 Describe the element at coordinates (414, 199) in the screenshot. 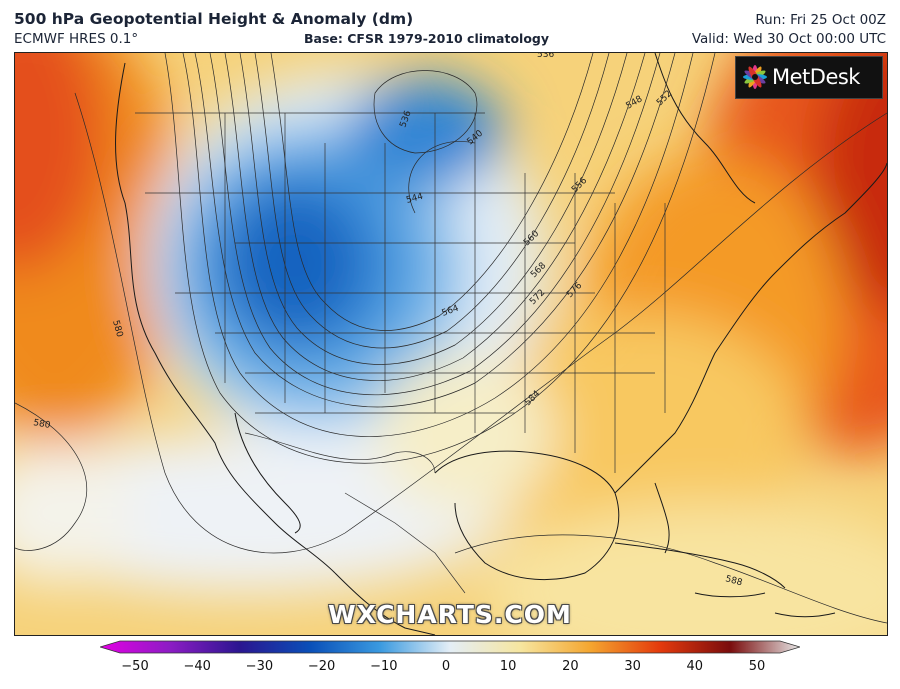

I see `contour-label: 544` at that location.